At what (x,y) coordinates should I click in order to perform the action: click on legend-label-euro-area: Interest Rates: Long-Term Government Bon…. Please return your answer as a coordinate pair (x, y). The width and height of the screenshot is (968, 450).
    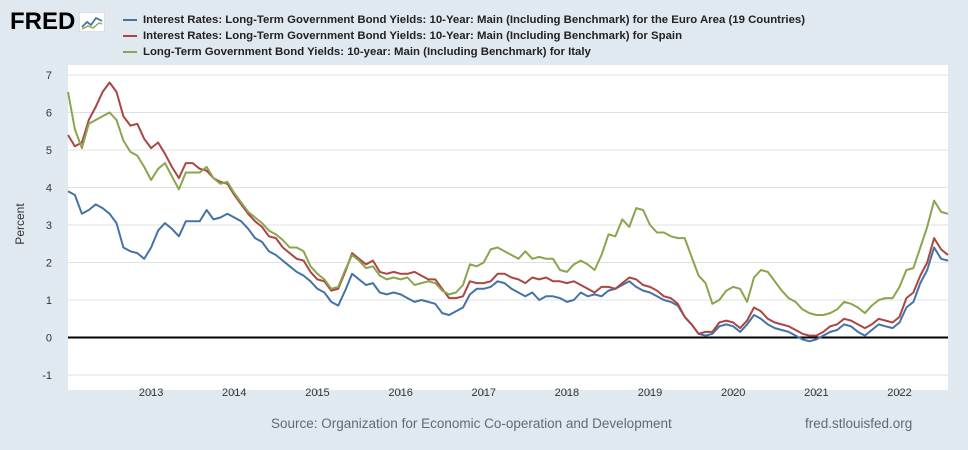
    Looking at the image, I should click on (474, 20).